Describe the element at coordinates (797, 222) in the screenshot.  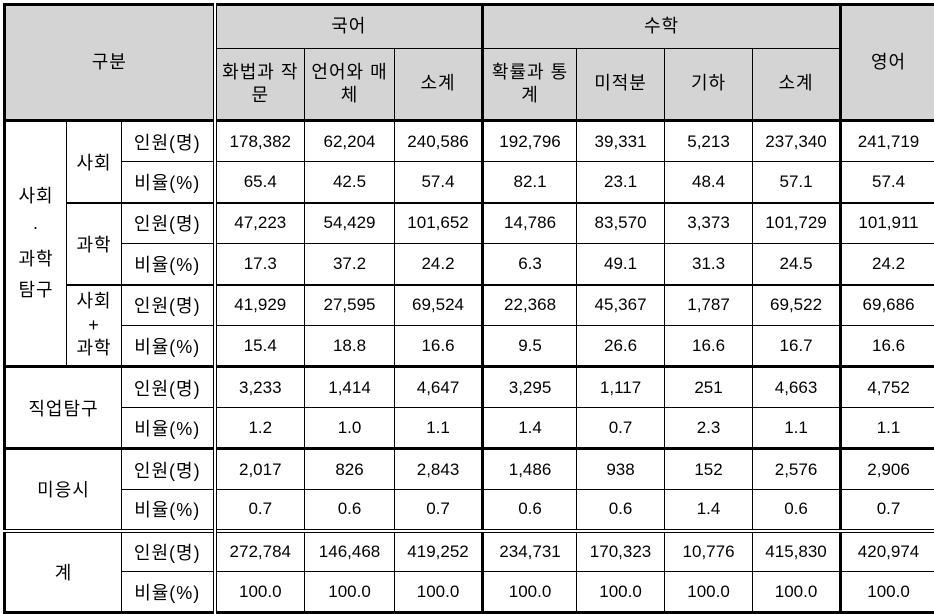
I see `data-cell: 101,729` at that location.